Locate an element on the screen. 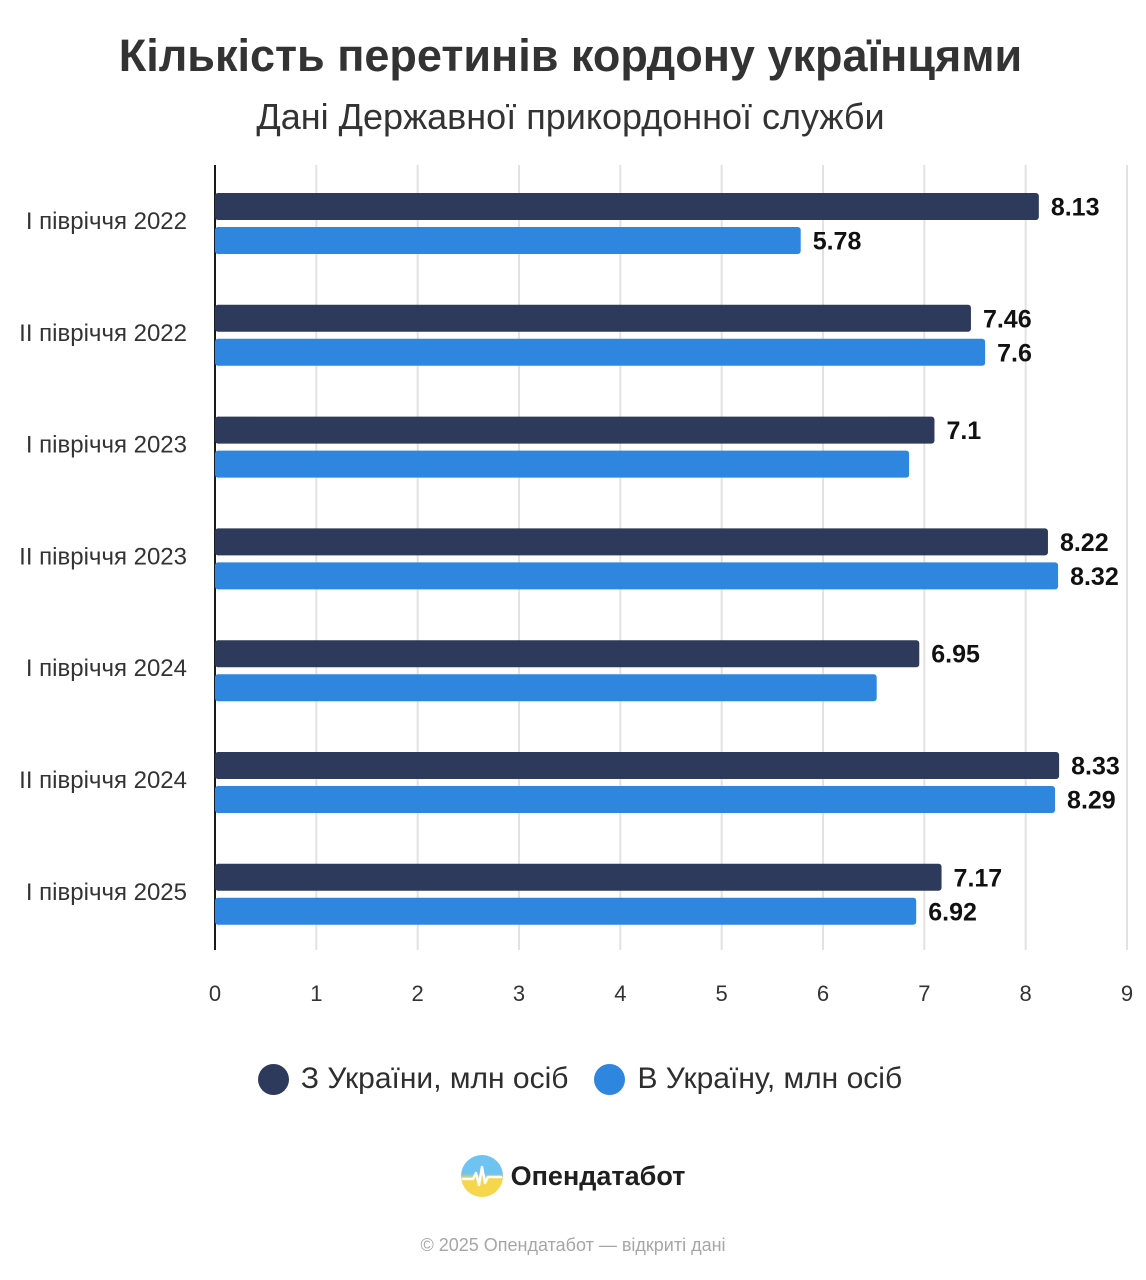  x-tick-label: 0 is located at coordinates (215, 993).